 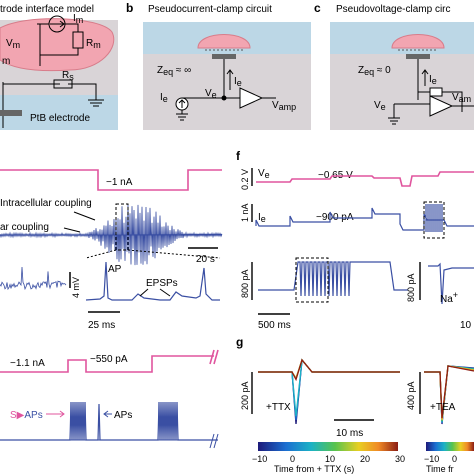 What do you see at coordinates (76, 287) in the screenshot?
I see `label-scale-v: 4 mV` at bounding box center [76, 287].